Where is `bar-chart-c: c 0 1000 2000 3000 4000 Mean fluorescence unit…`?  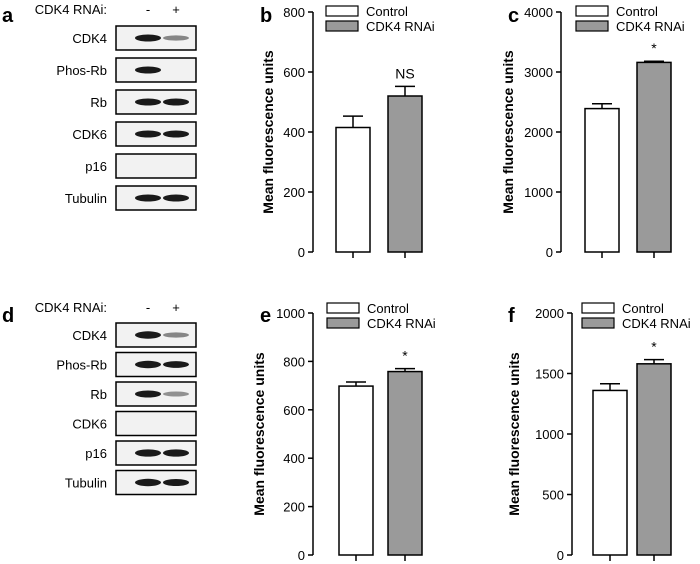
bar-chart-c: c 0 1000 2000 3000 4000 Mean fluorescence unit… is located at coordinates (592, 132).